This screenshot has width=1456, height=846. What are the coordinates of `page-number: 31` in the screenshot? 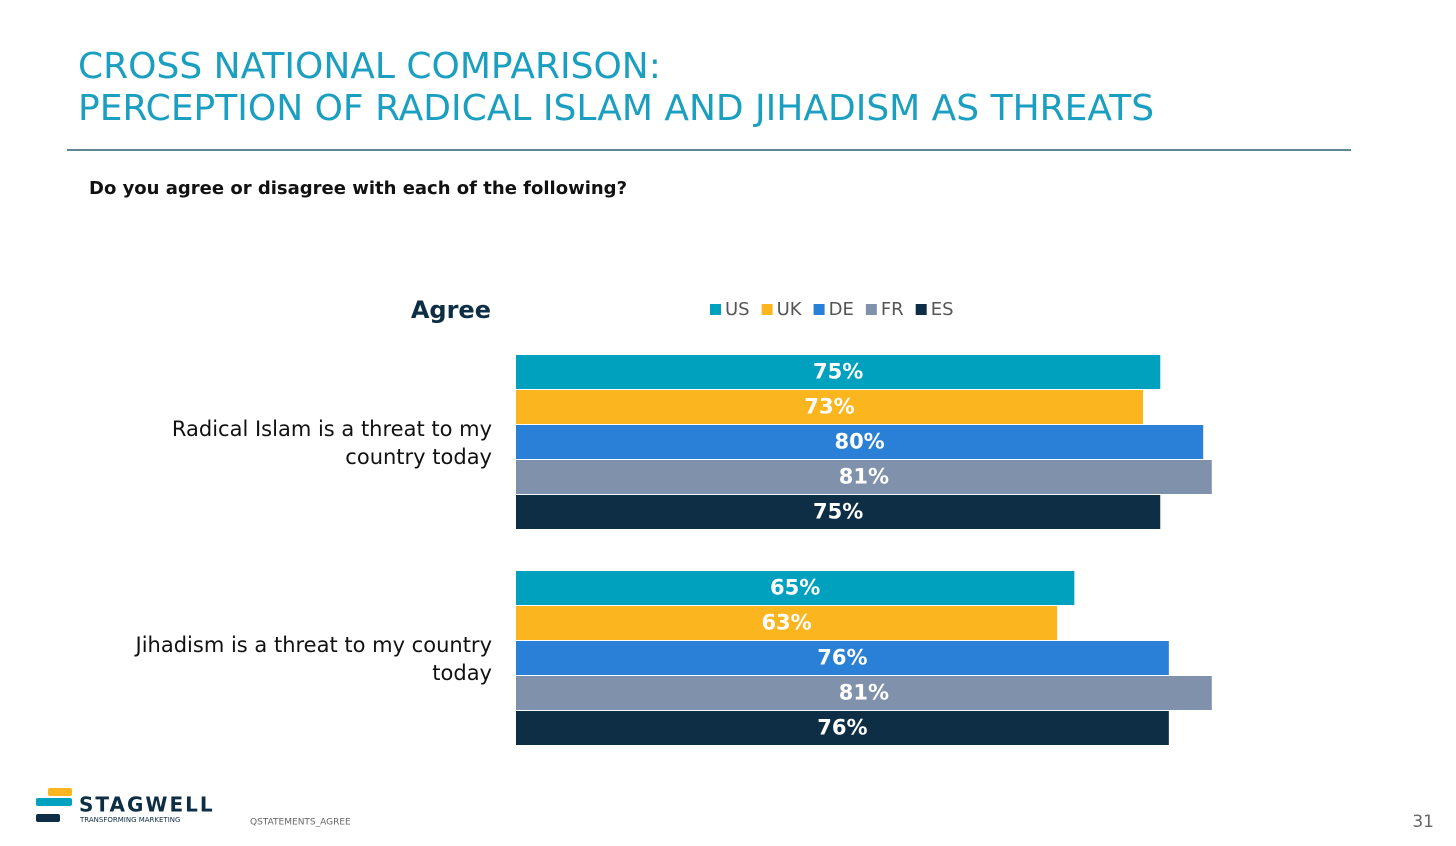 It's located at (1423, 822).